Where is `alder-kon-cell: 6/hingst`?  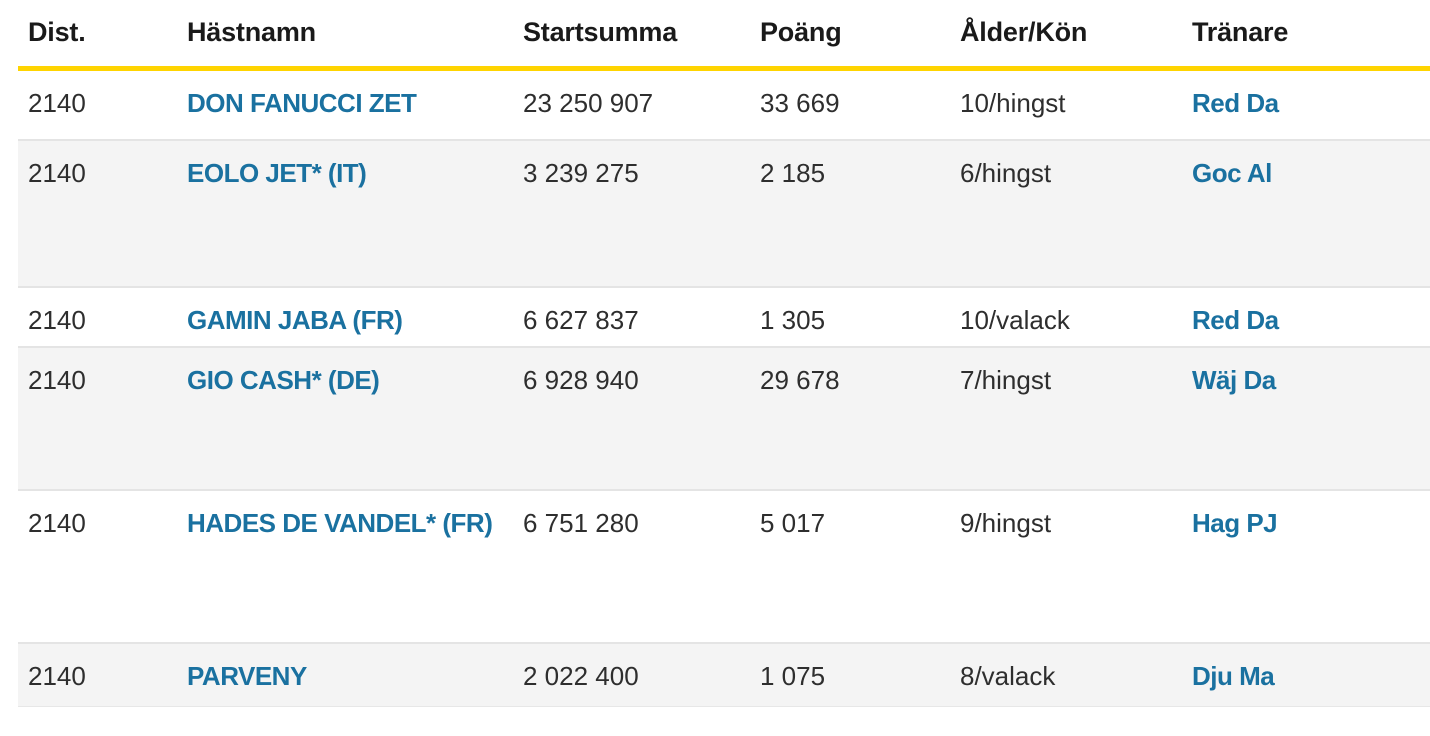
alder-kon-cell: 6/hingst is located at coordinates (1006, 173).